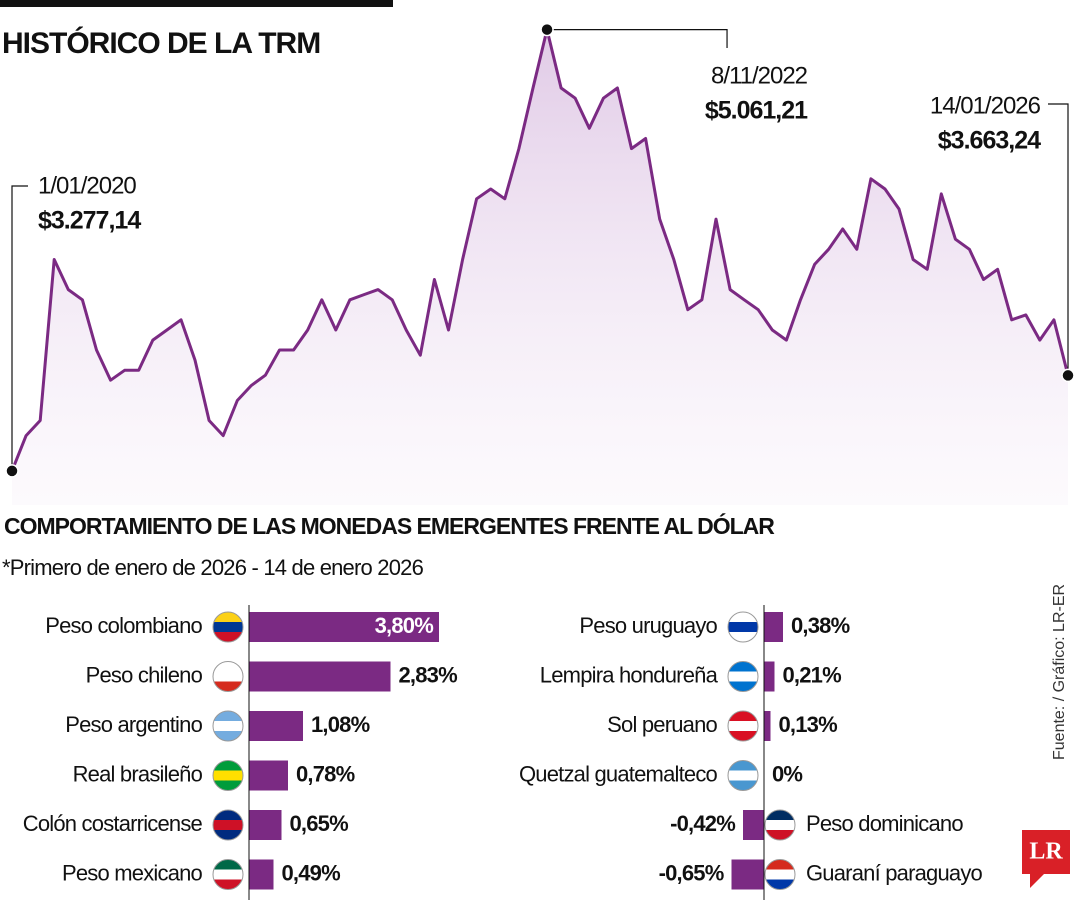 The height and width of the screenshot is (900, 1080). Describe the element at coordinates (618, 773) in the screenshot. I see `category-label: Quetzal guatemalteco` at that location.